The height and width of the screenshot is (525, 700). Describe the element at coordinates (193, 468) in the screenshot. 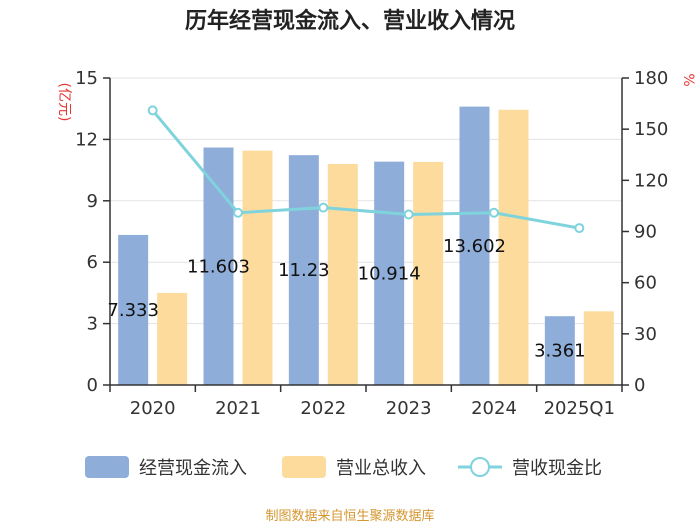

I see `legend-label: 经营现金流入` at that location.